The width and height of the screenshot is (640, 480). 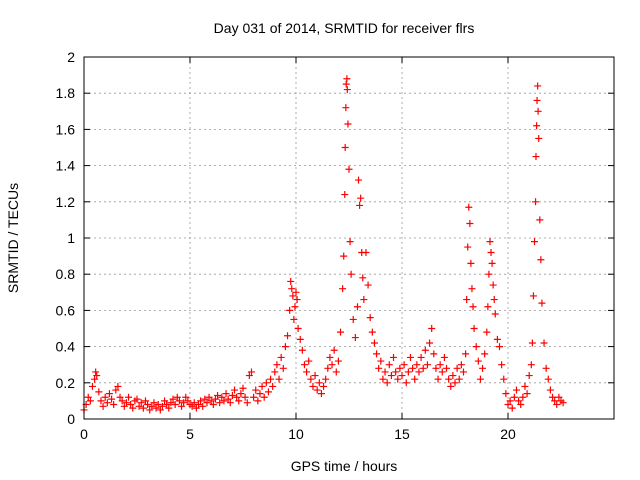 I want to click on y-tick-label: 0, so click(x=71, y=419).